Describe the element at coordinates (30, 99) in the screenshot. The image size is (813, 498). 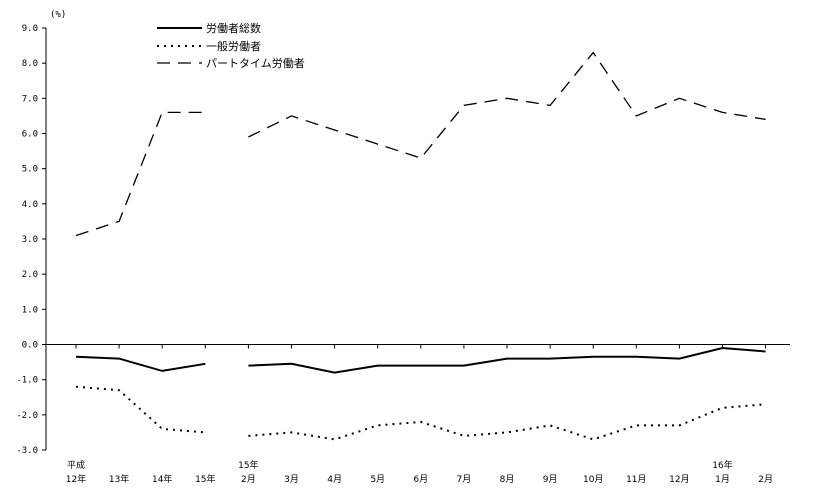
I see `y-tick-label: 7.0` at that location.